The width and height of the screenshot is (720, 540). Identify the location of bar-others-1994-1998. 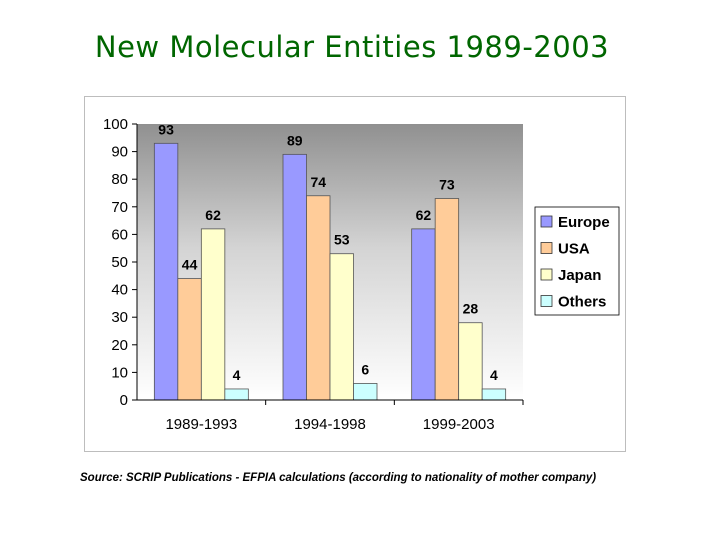
(365, 392).